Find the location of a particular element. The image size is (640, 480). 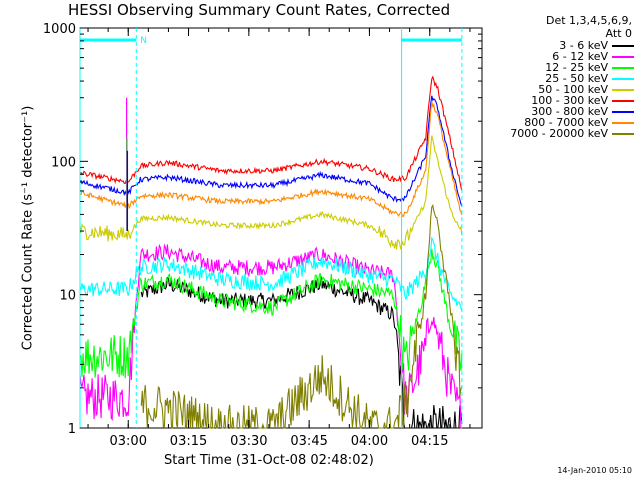

timestamp: 14-Jan-2010 05:10 is located at coordinates (594, 470).